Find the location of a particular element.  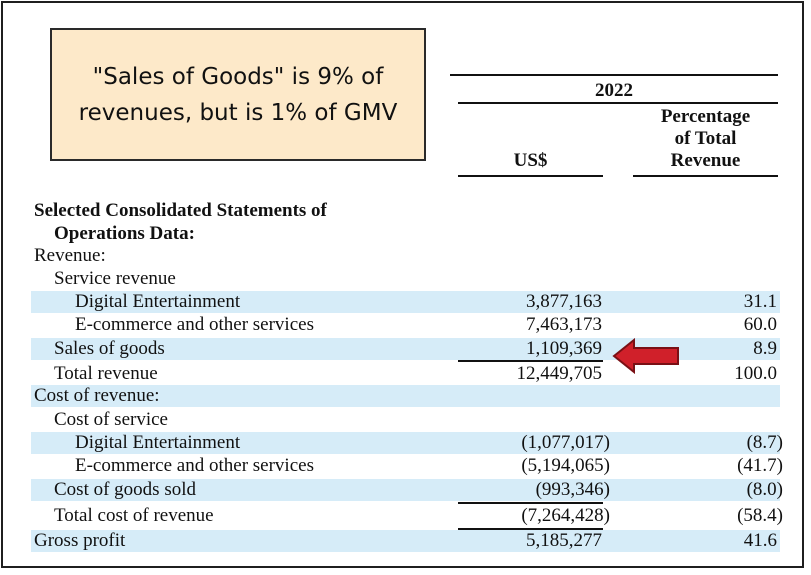

header-pct-line-1: Percentage is located at coordinates (705, 116).